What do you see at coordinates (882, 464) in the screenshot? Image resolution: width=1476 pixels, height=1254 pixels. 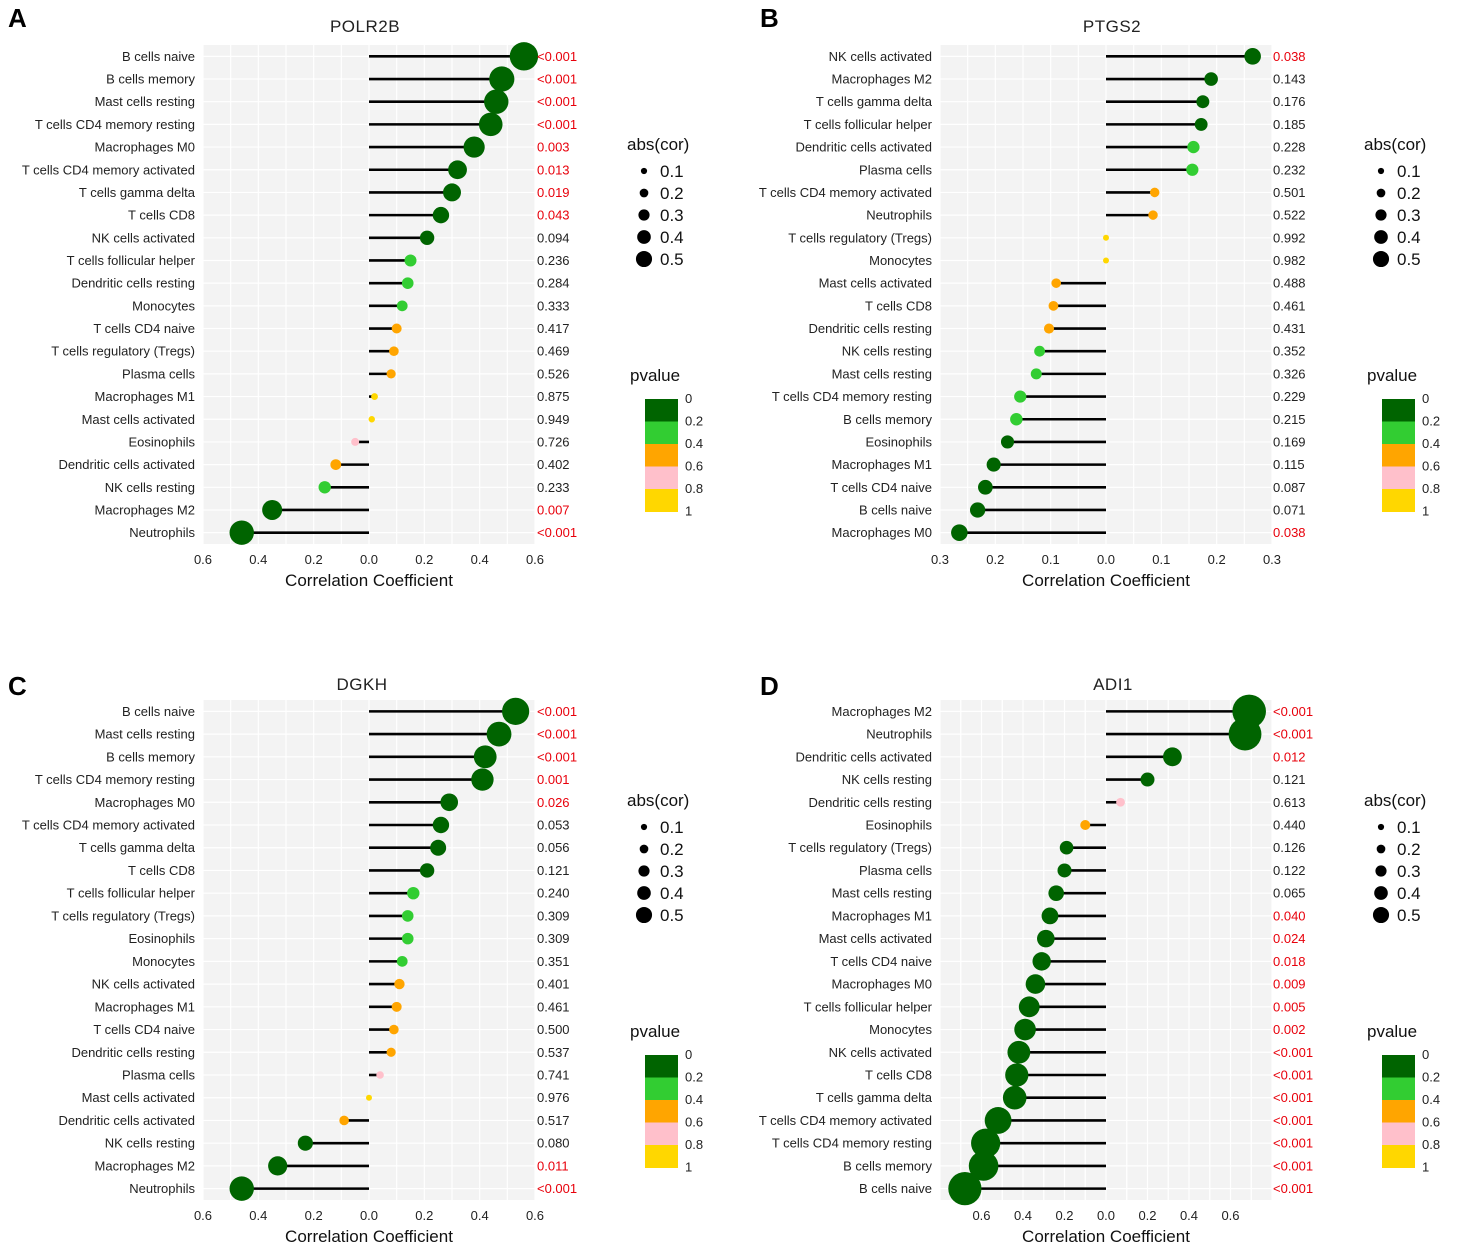 I see `category-label: Macrophages M1` at bounding box center [882, 464].